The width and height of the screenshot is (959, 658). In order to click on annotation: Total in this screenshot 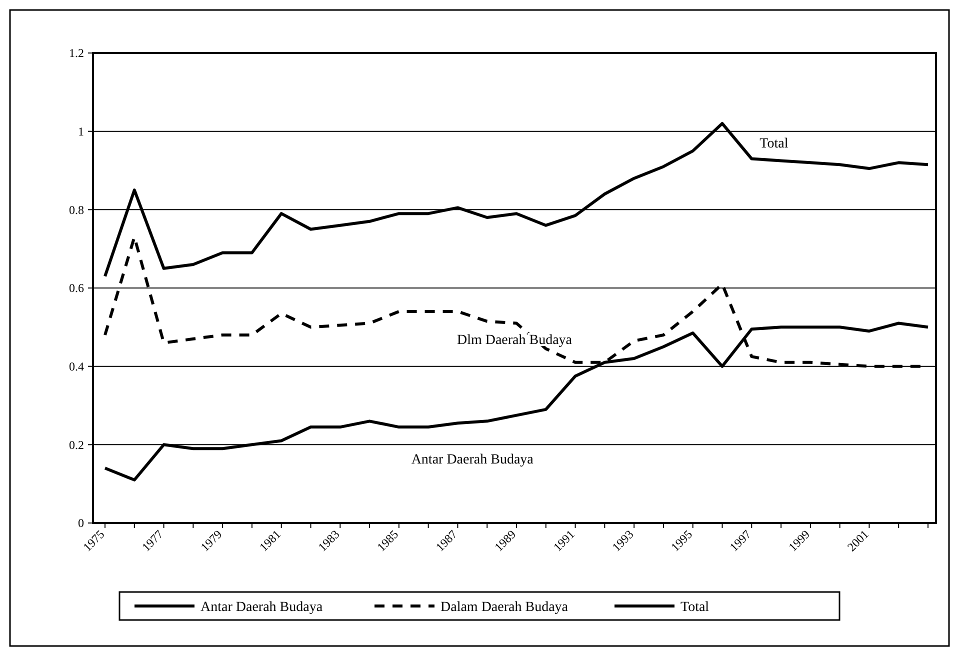, I will do `click(774, 144)`.